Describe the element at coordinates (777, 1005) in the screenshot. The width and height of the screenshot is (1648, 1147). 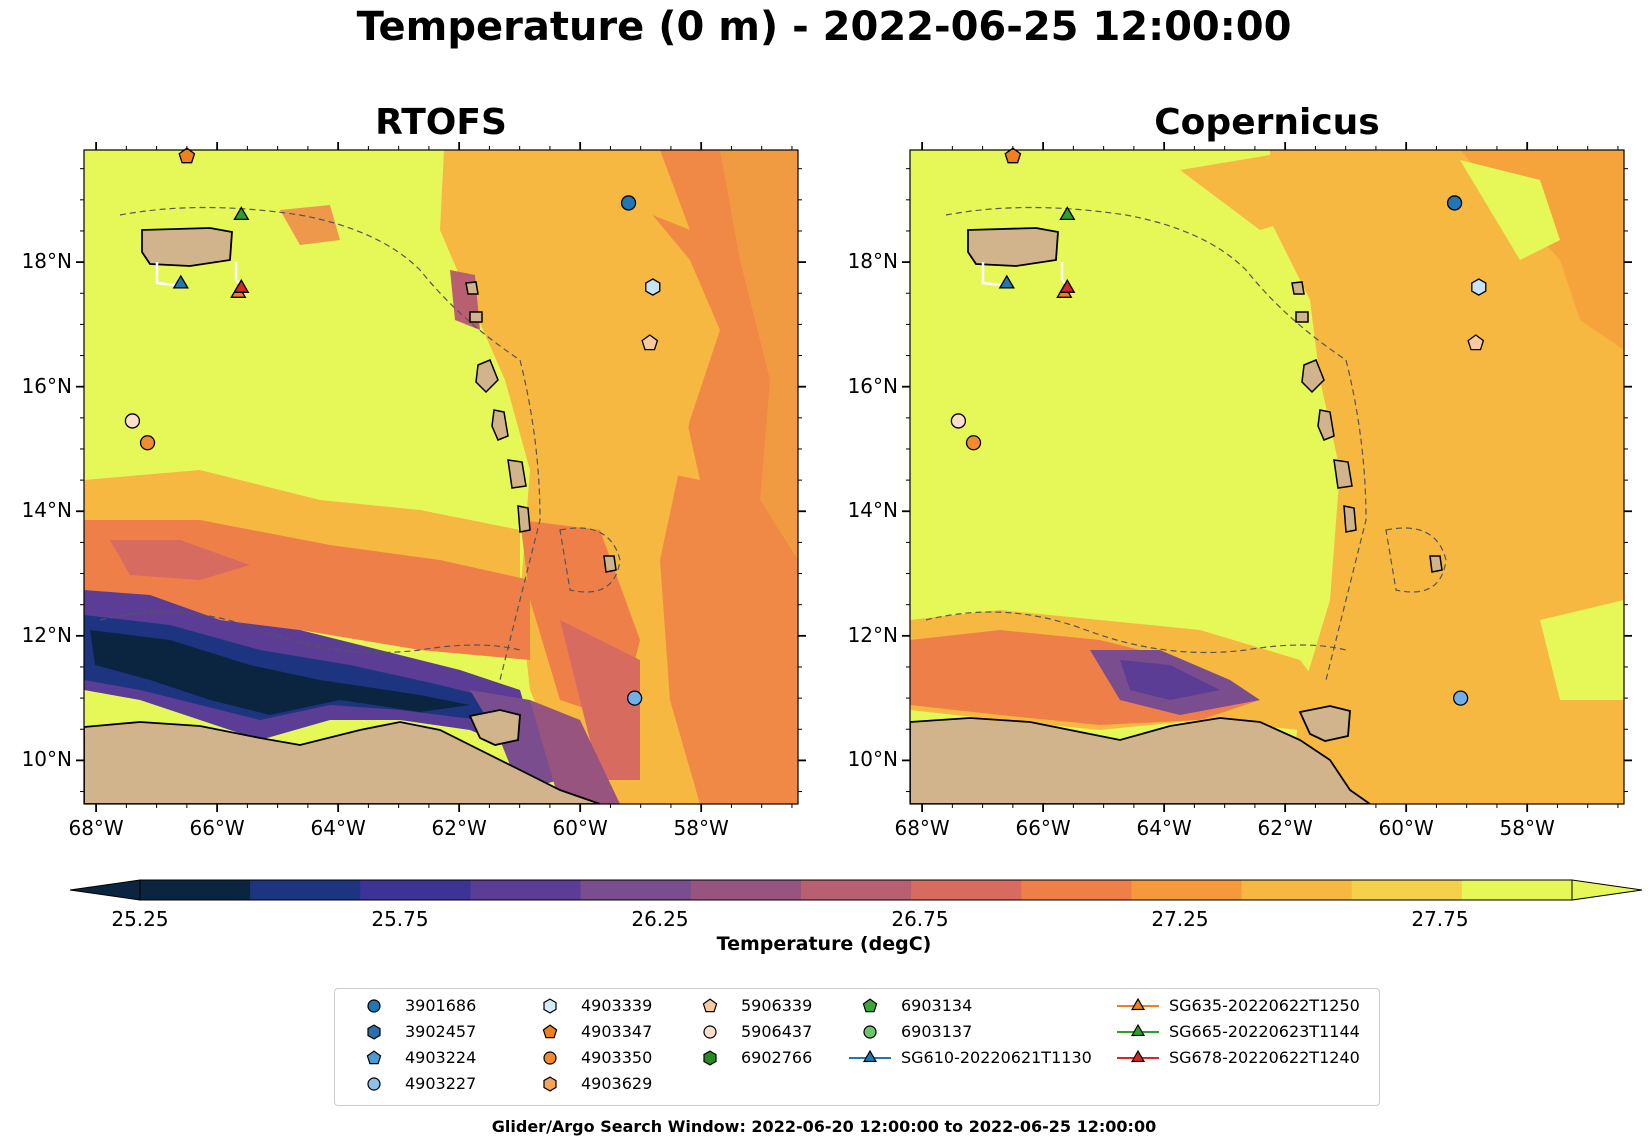
I see `legend-label: 5906339` at that location.